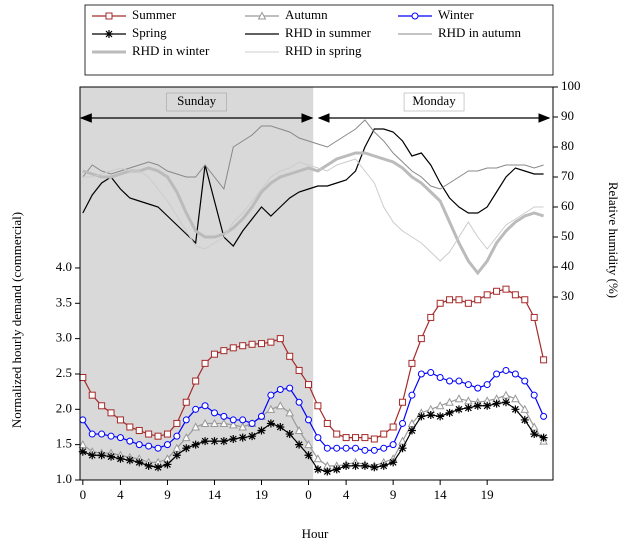 The image size is (631, 548). I want to click on y2-tick-label: 60, so click(567, 205).